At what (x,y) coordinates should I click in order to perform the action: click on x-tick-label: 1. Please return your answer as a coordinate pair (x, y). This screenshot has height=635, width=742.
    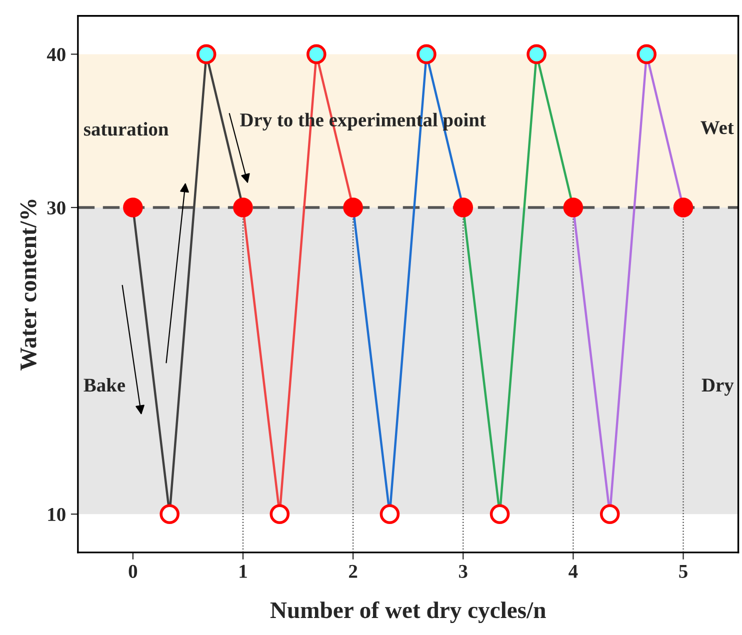
    Looking at the image, I should click on (243, 571).